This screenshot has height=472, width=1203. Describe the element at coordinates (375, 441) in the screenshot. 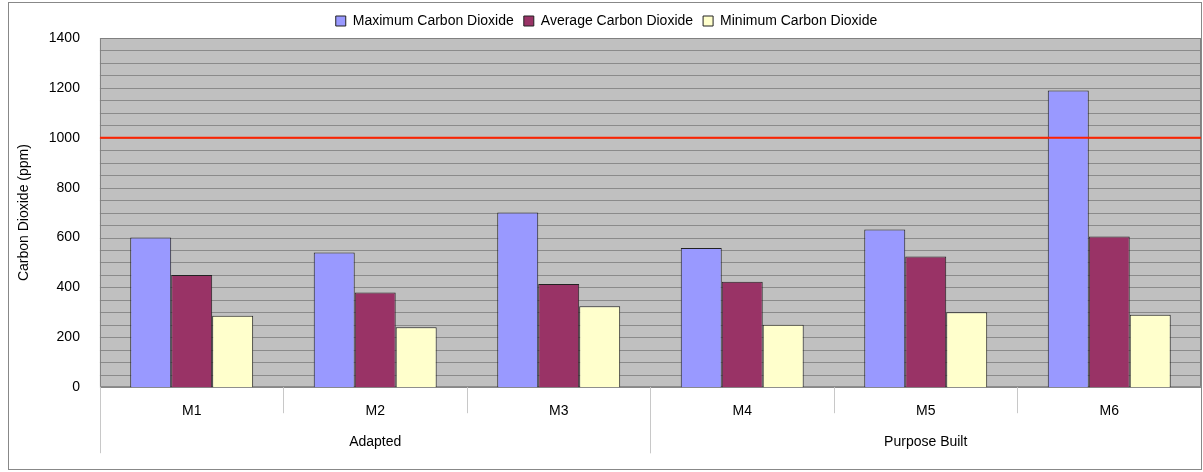

I see `text: Adapted` at that location.